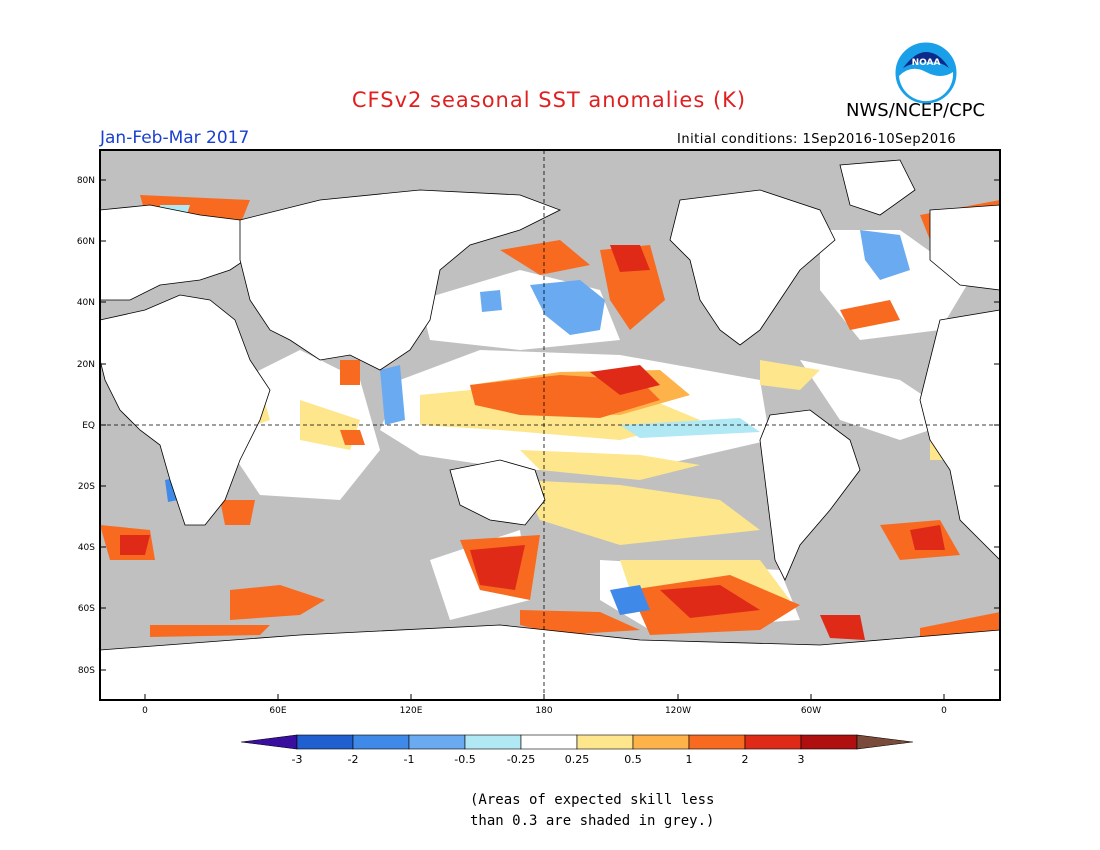 This screenshot has width=1100, height=850. Describe the element at coordinates (577, 759) in the screenshot. I see `colorbar-tick: 0.25` at that location.